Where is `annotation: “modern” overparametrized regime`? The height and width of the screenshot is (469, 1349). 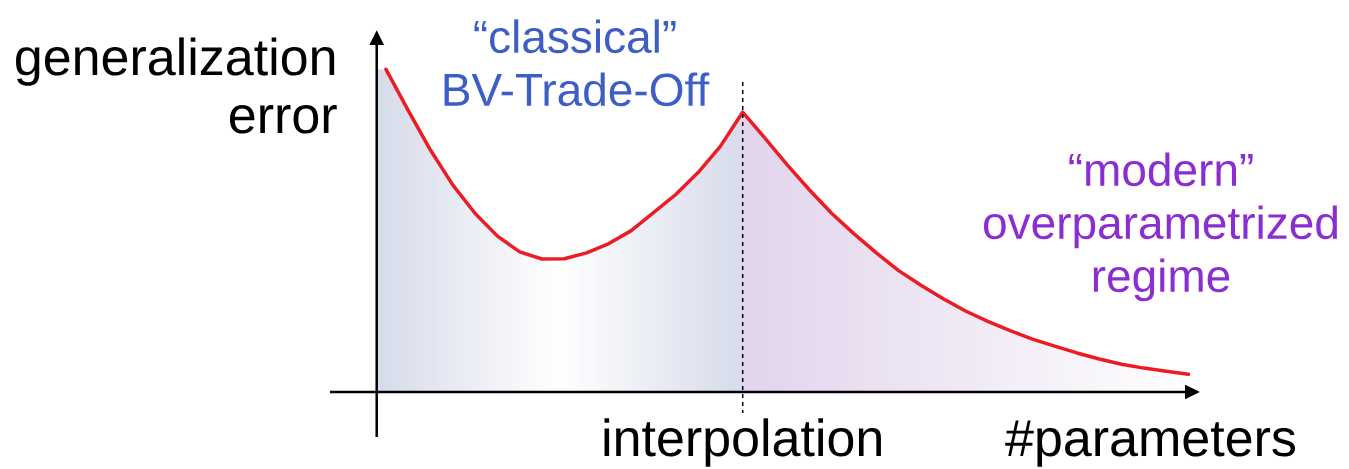
annotation: “modern” overparametrized regime is located at coordinates (1160, 227).